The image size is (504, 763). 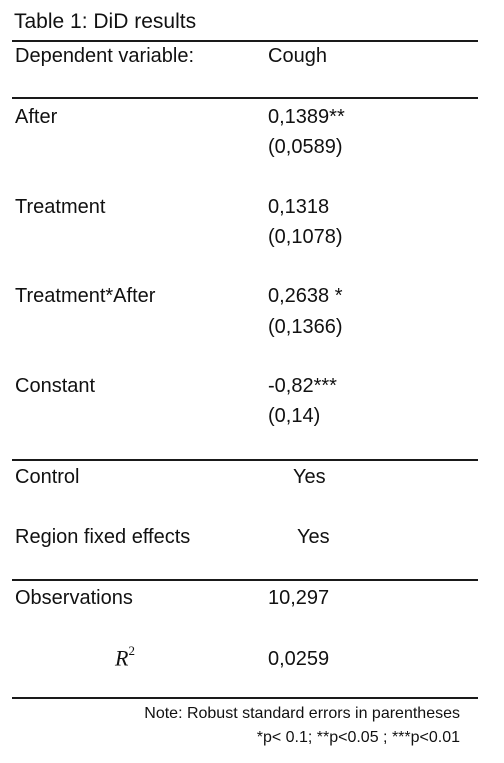 I want to click on row-r2-label: R2, so click(x=125, y=657).